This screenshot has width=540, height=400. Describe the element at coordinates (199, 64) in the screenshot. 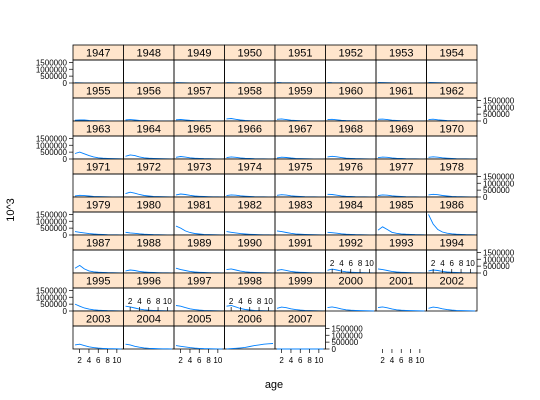

I see `panel-1949: 1949` at that location.